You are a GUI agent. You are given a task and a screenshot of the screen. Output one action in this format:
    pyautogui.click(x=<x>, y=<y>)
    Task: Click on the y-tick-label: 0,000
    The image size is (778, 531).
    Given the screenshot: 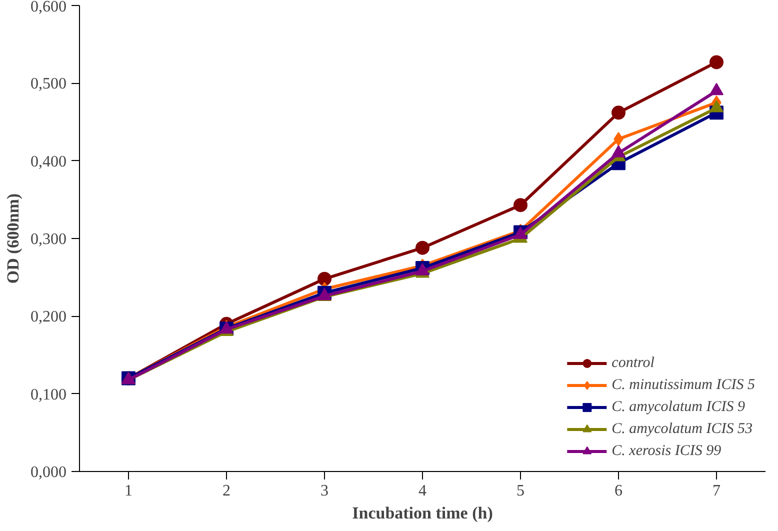 What is the action you would take?
    pyautogui.click(x=48, y=472)
    